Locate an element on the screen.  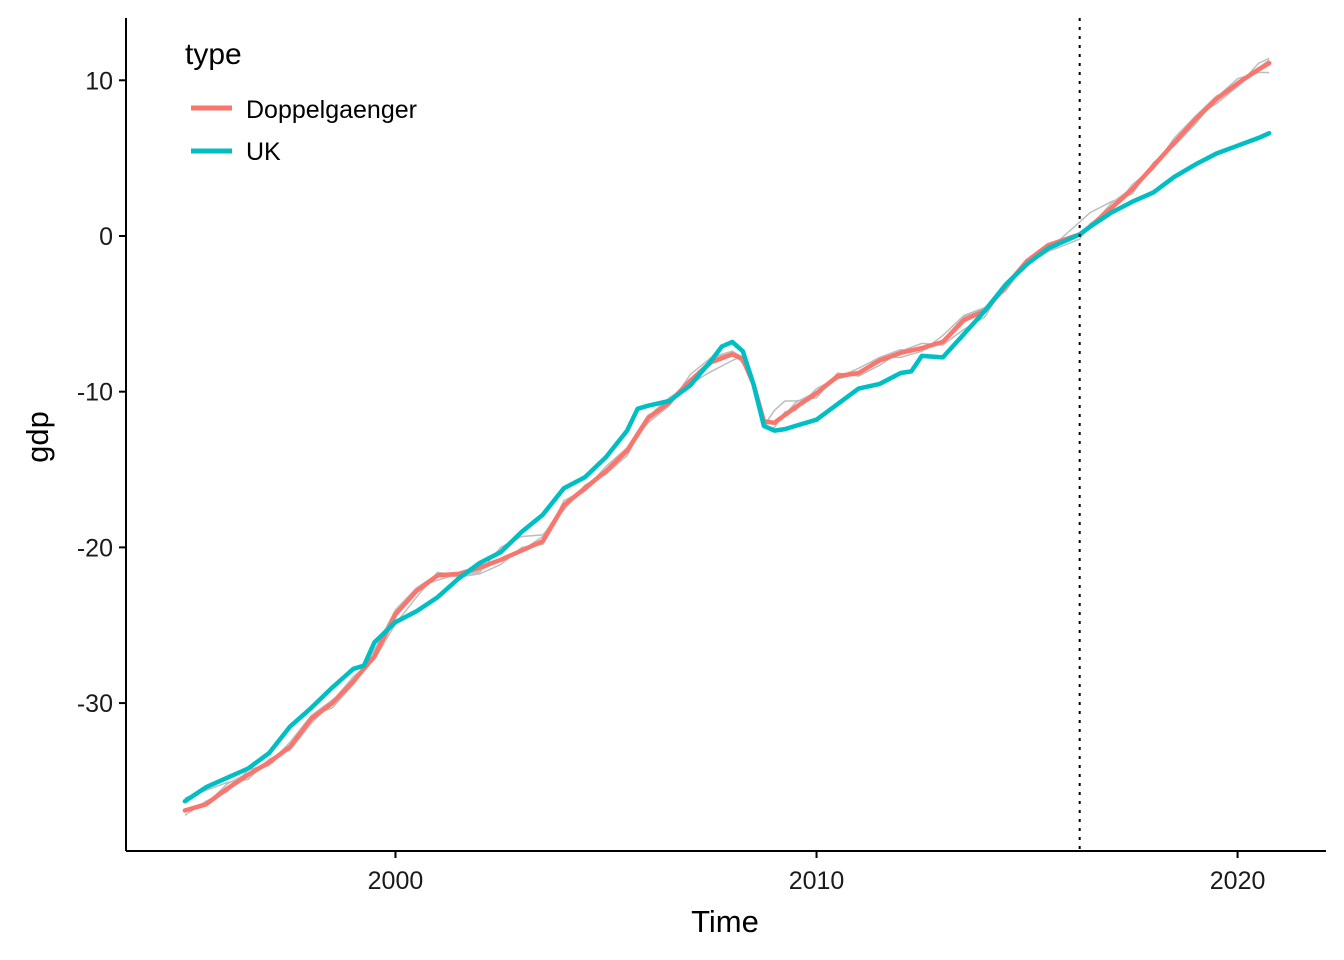
y-tick-label: -10 is located at coordinates (95, 393).